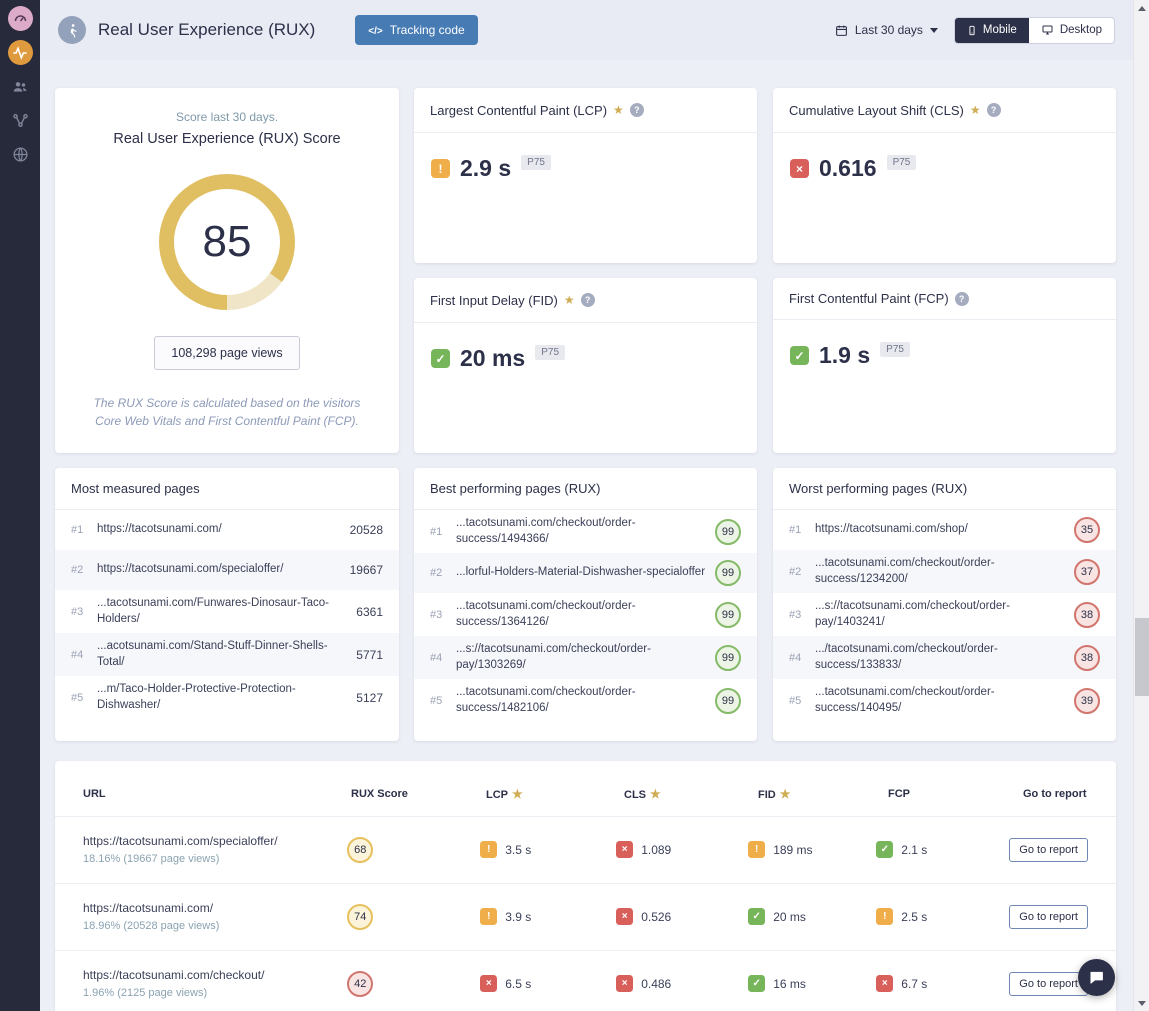 The image size is (1149, 1011). I want to click on page-url-link: https://tacotsunami.com/checkout/, so click(174, 975).